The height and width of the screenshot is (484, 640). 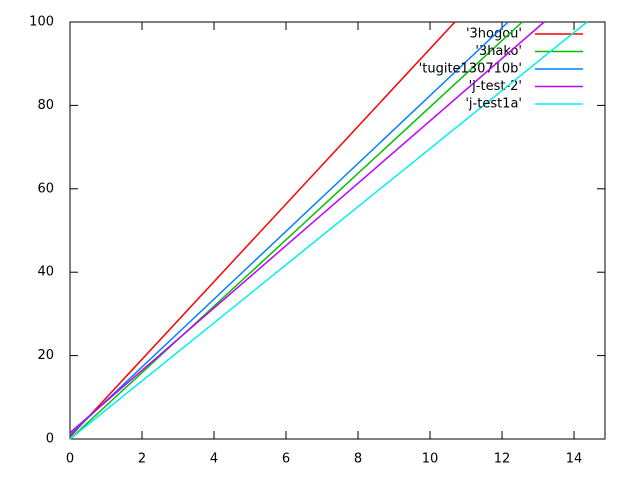 I want to click on y-tick-label: 20, so click(x=45, y=355).